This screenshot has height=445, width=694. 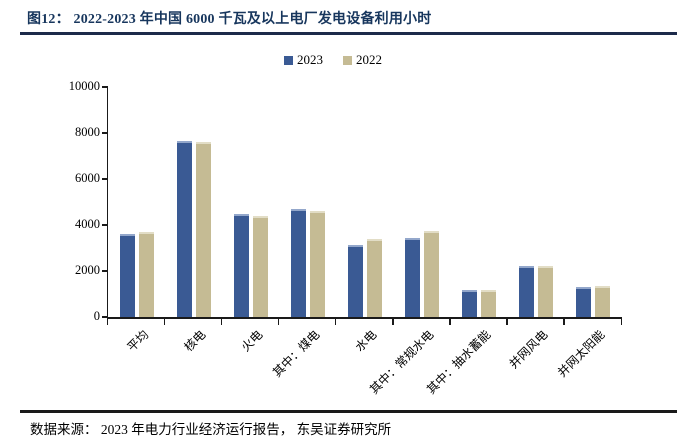 I want to click on x-axis-category-label: 并网太阳能, so click(x=581, y=353).